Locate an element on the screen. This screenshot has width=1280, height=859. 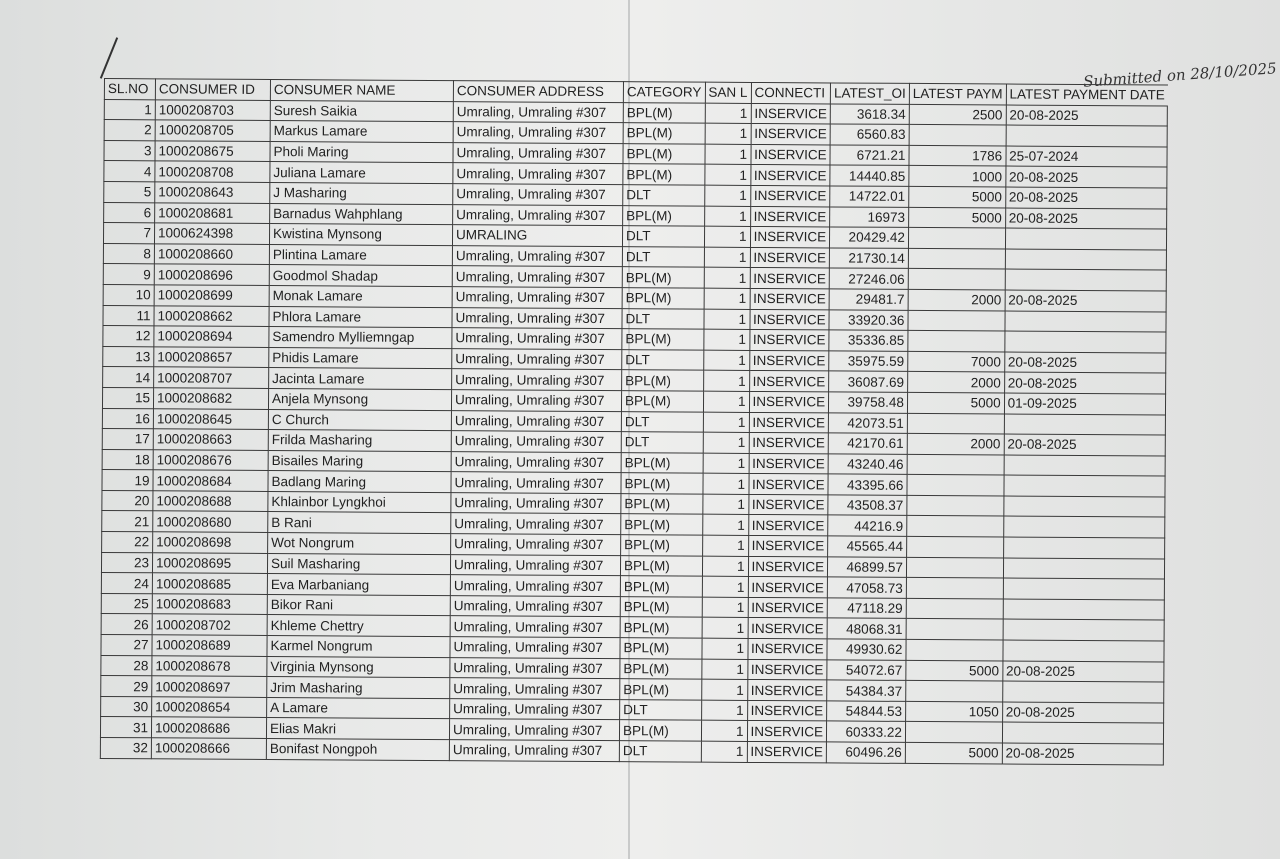
latest-os-value: 42170.61 is located at coordinates (875, 443).